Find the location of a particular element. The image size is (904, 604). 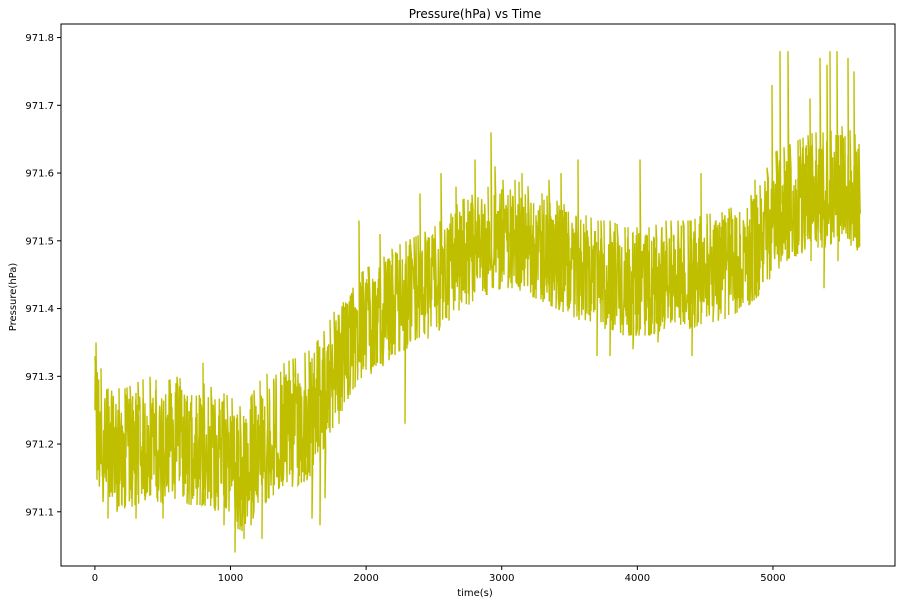

x-tick-label: 3000 is located at coordinates (501, 578).